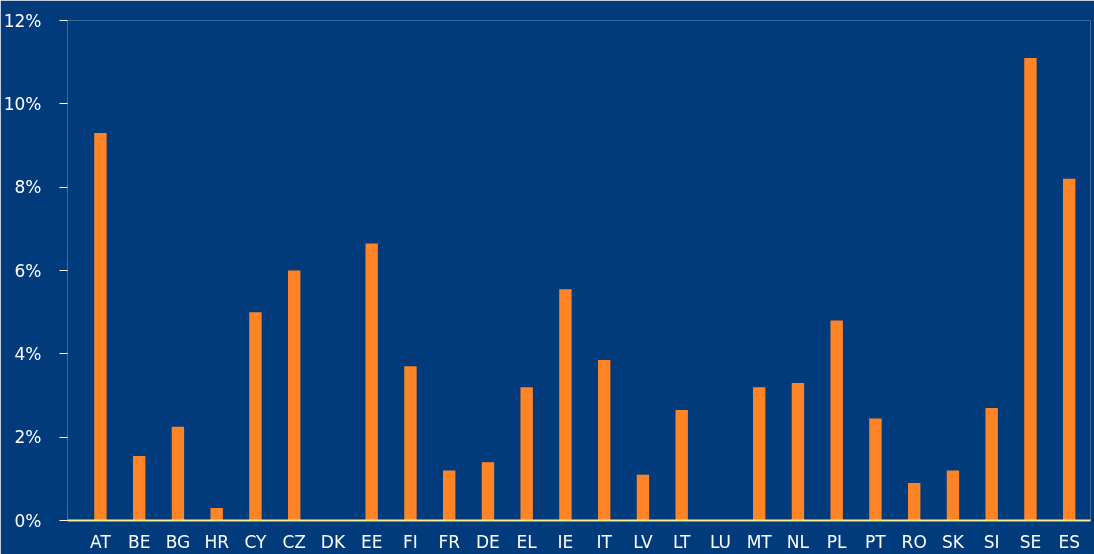  What do you see at coordinates (759, 541) in the screenshot?
I see `x-tick-label: MT` at bounding box center [759, 541].